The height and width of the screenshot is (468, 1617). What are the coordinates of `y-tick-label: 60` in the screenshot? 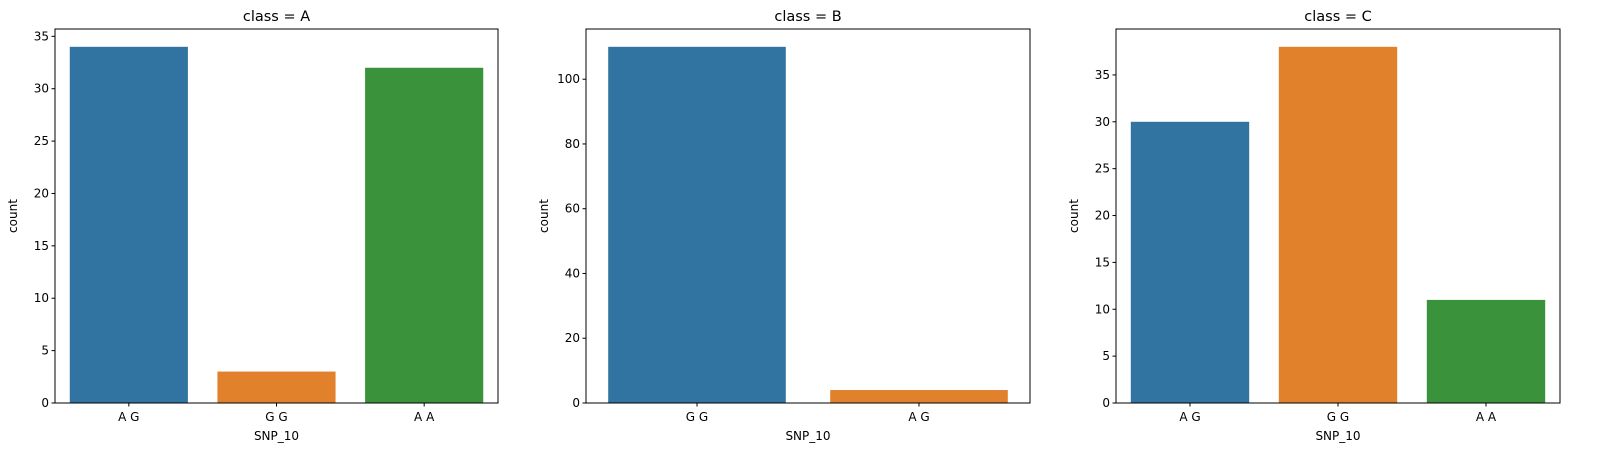 It's located at (572, 209).